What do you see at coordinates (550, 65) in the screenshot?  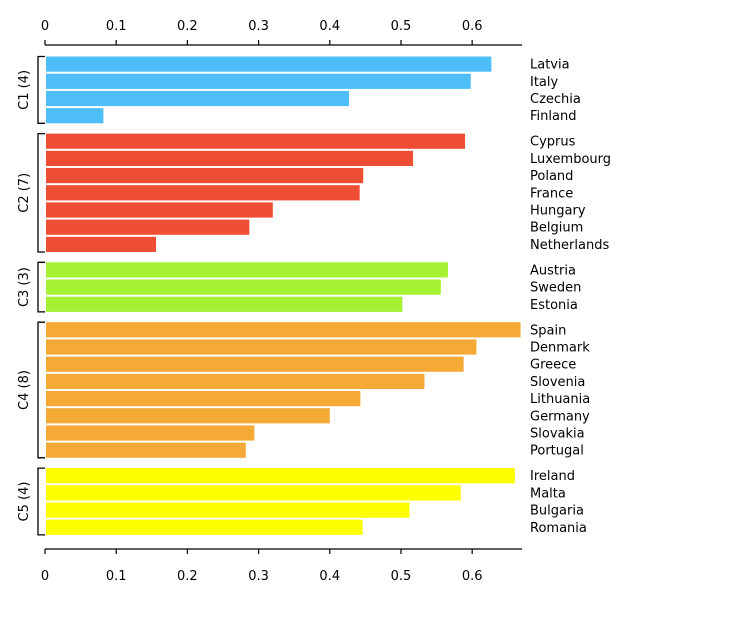 I see `country-label: Latvia` at bounding box center [550, 65].